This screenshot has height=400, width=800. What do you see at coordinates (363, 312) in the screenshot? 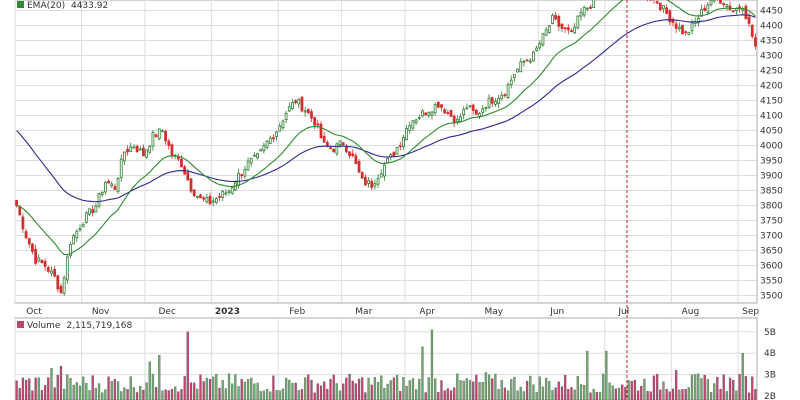
I see `month-label: Mar` at bounding box center [363, 312].